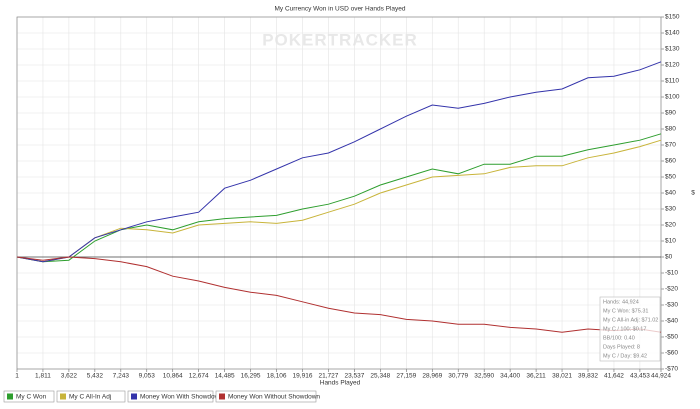 The image size is (700, 409). I want to click on x-tick-label: 12,674, so click(199, 376).